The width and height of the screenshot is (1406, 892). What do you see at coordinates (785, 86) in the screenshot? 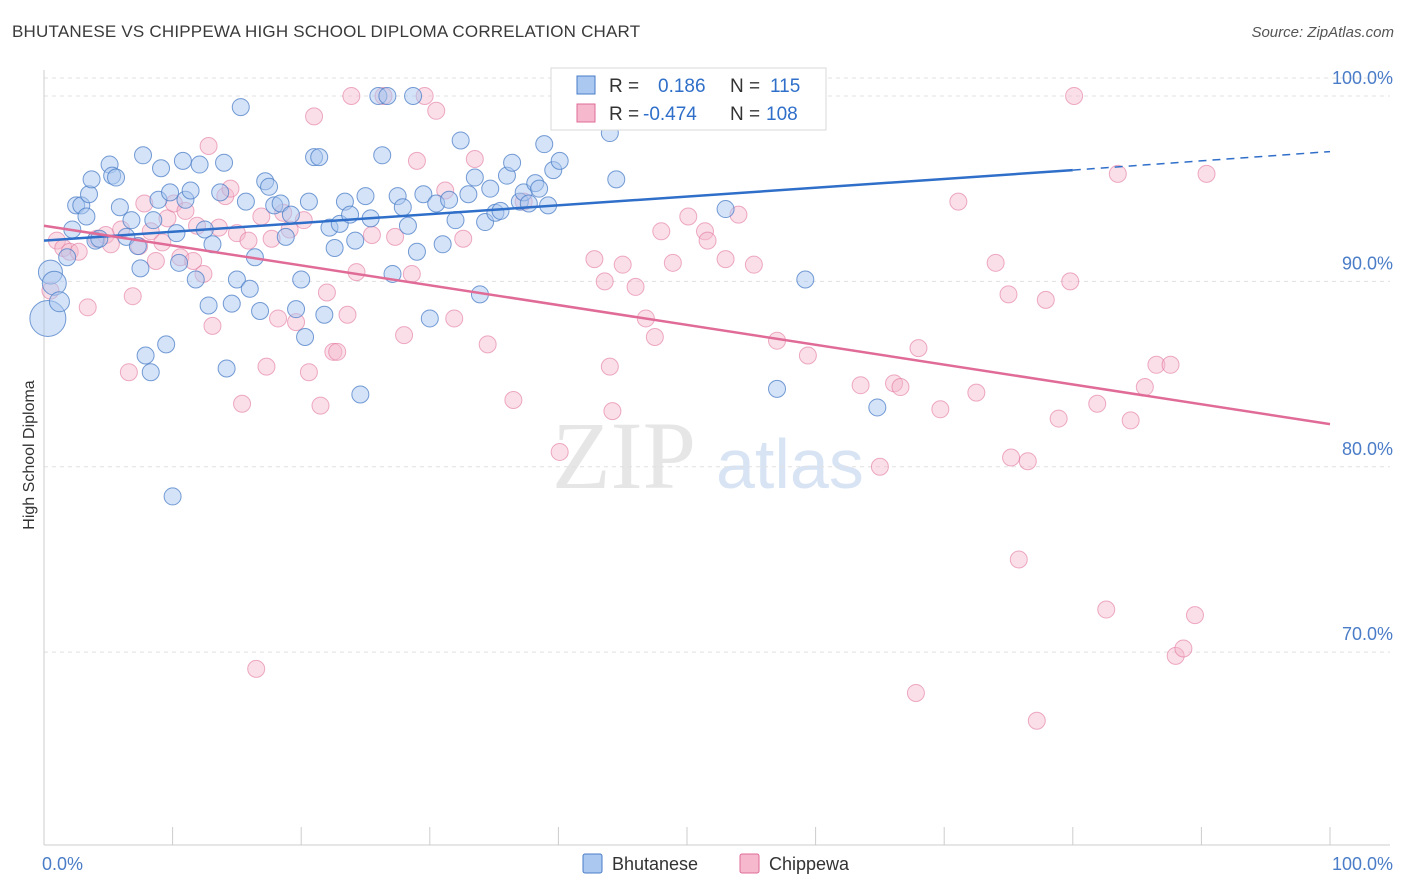
I see `legend-n-value-bhutanese: 115` at bounding box center [785, 86].